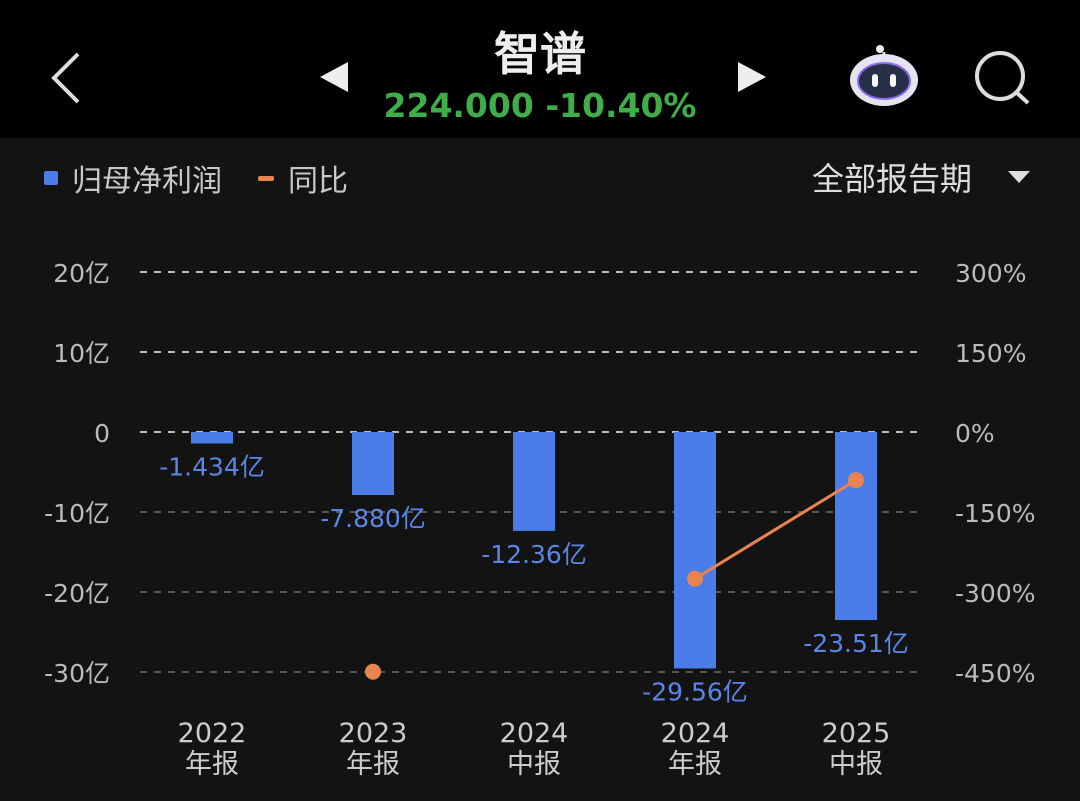 The height and width of the screenshot is (801, 1080). I want to click on legend-net-profit: 归母净利润, so click(147, 181).